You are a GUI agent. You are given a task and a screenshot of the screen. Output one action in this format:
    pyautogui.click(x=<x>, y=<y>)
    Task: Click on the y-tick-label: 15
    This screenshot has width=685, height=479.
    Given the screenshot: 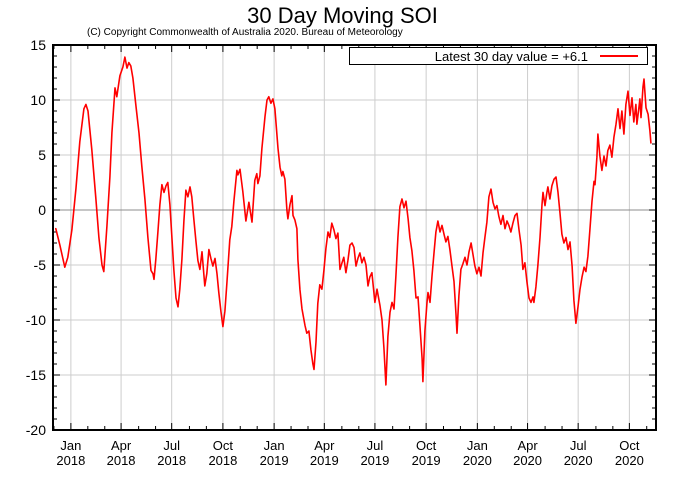 What is the action you would take?
    pyautogui.click(x=38, y=45)
    